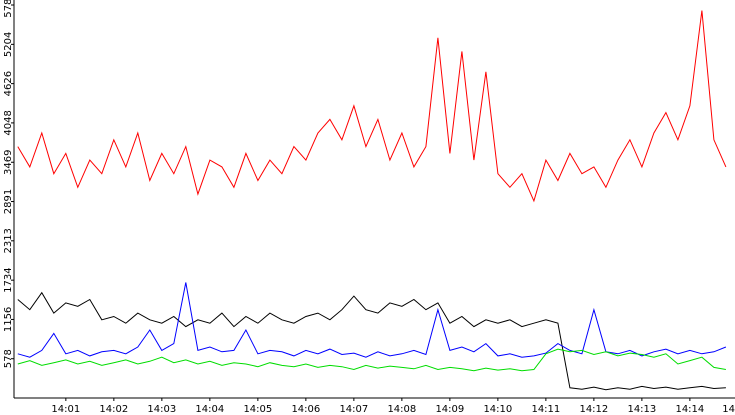  What do you see at coordinates (8, 201) in the screenshot?
I see `y-tick-label: 2891` at bounding box center [8, 201].